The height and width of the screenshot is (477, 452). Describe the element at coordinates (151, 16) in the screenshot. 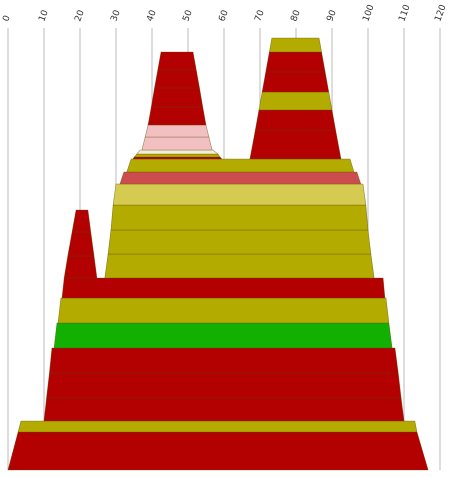

I see `x-tick-label: 40` at that location.